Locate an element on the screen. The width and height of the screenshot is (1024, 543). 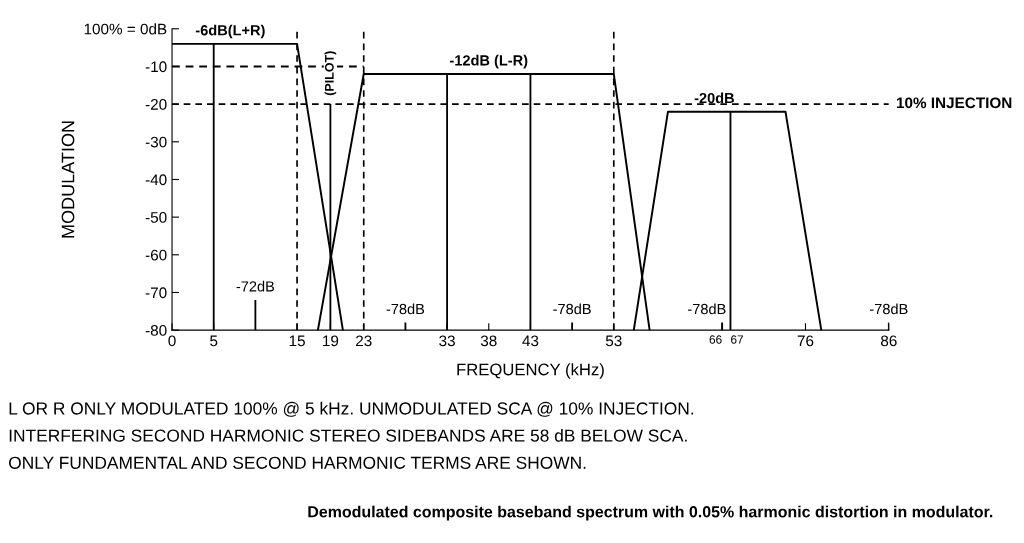
annotation: -6dB(L+R) is located at coordinates (230, 31).